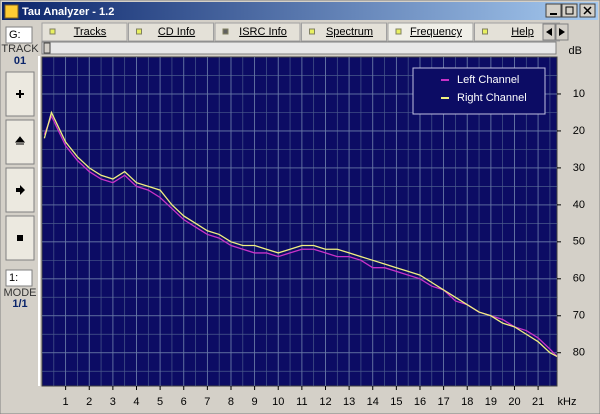 This screenshot has height=414, width=600. Describe the element at coordinates (19, 304) in the screenshot. I see `mode-value: 1/1` at that location.